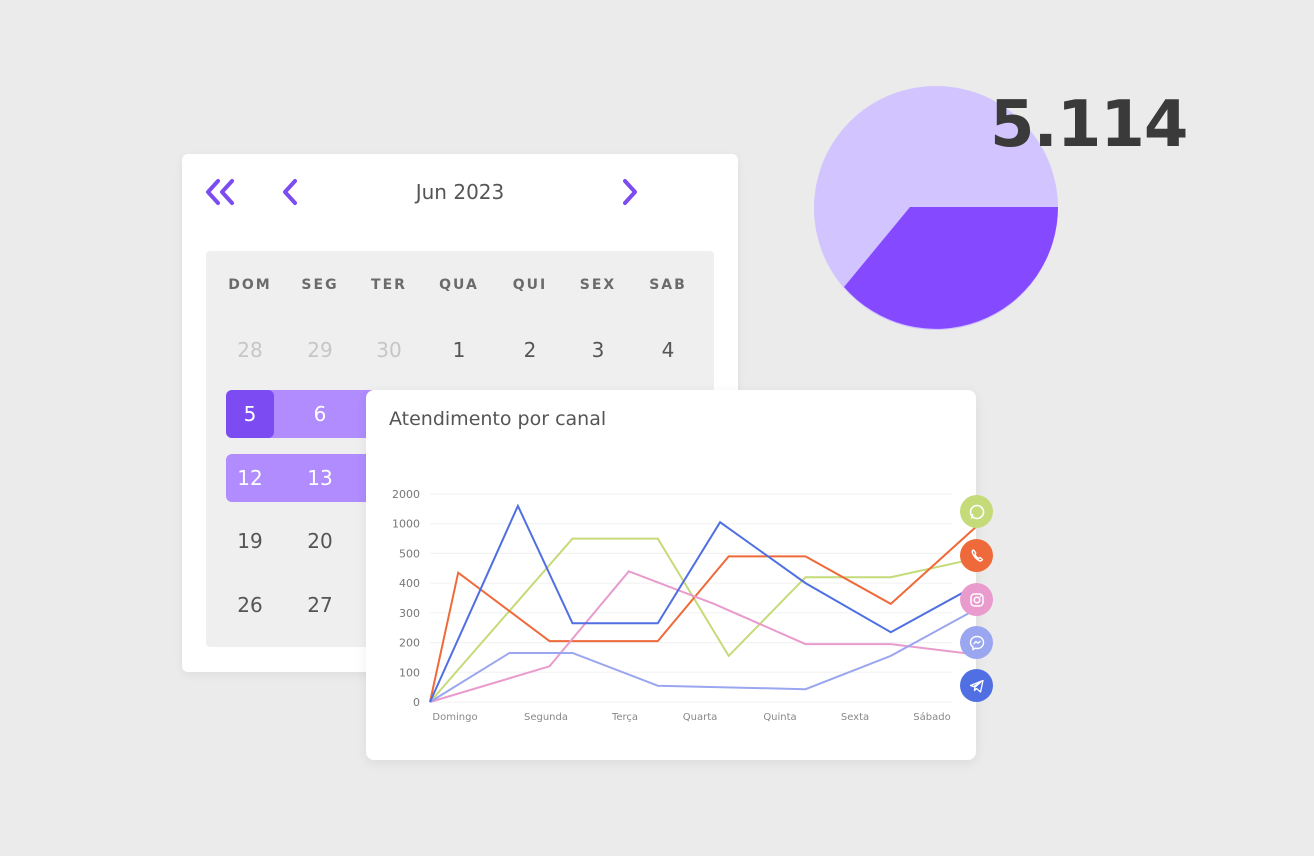  I want to click on selected-range-band, so click(301, 478).